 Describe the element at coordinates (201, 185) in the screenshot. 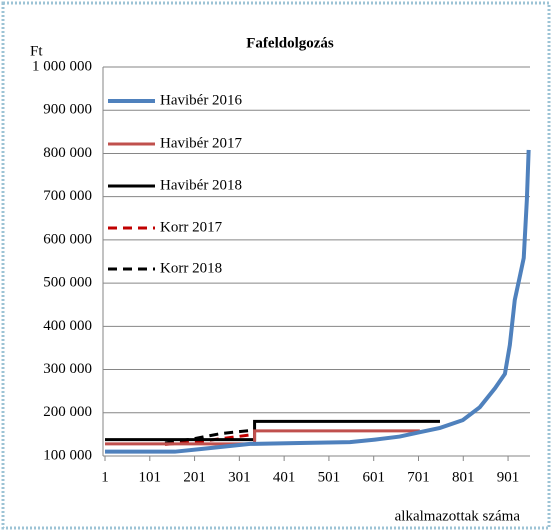

I see `legend-label: Havibér 2018` at that location.